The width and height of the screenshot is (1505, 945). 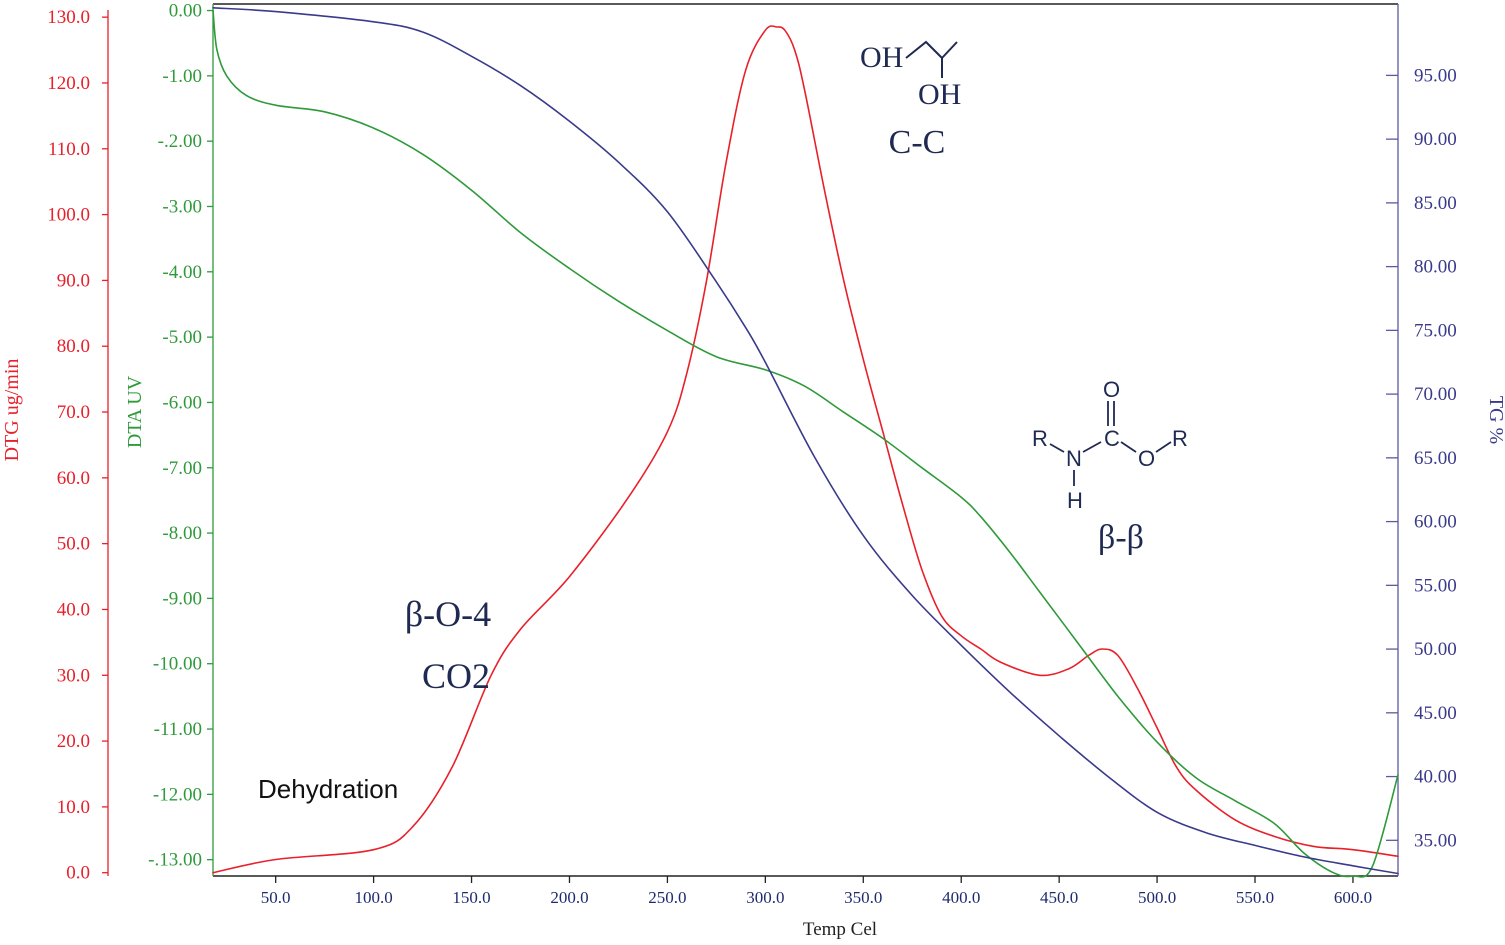 What do you see at coordinates (1255, 897) in the screenshot?
I see `x-tick-label: 550.0` at bounding box center [1255, 897].